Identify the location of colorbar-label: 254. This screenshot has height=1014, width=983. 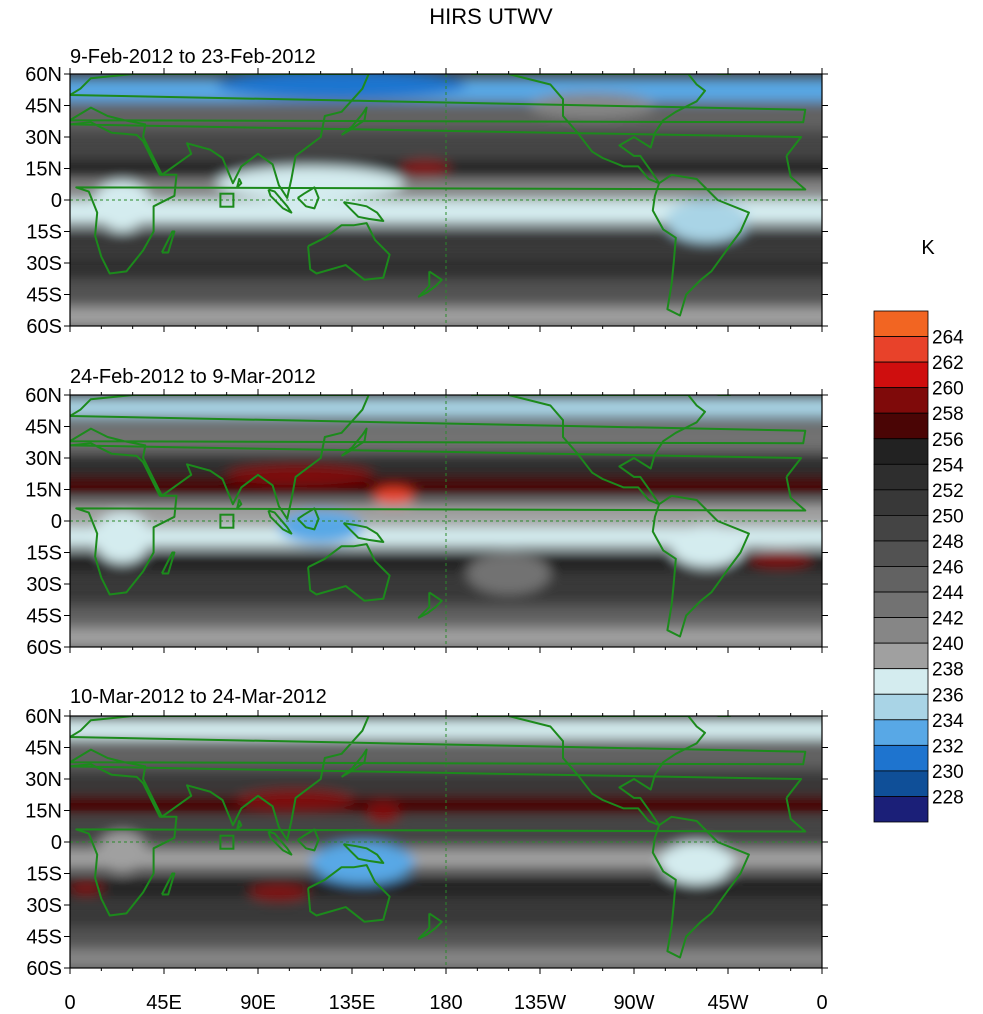
(948, 465).